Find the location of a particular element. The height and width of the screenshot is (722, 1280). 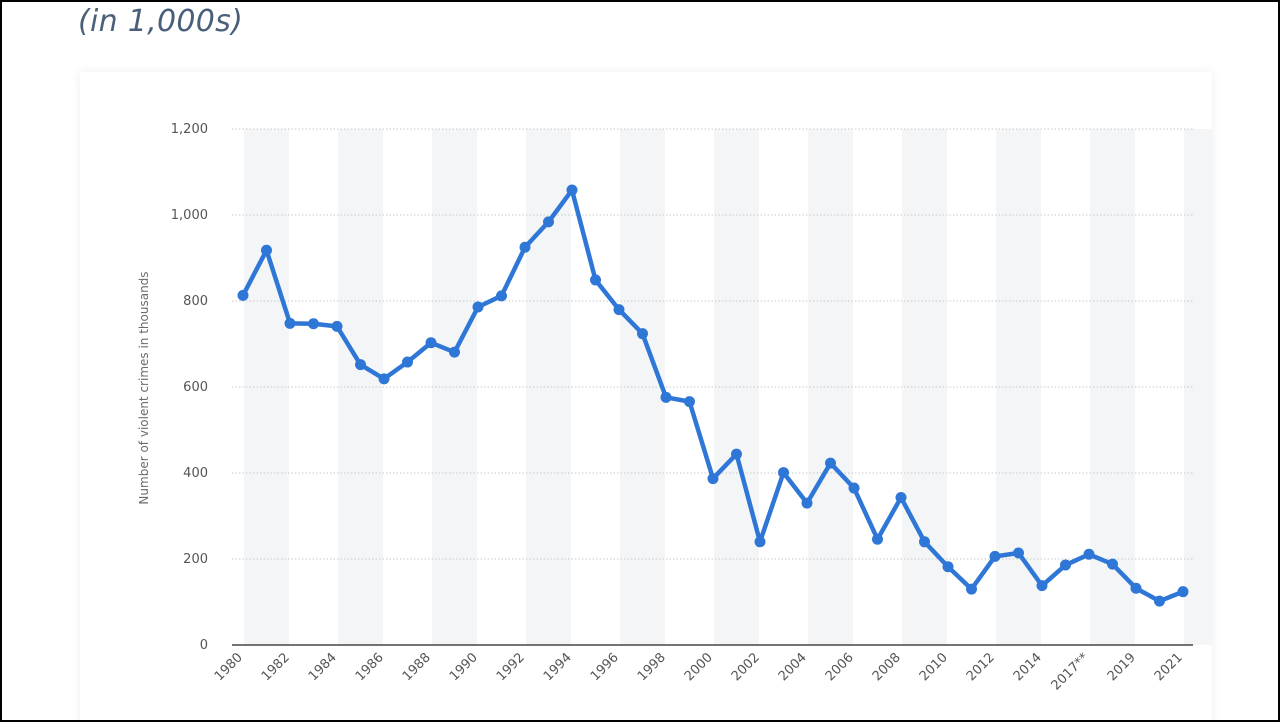

x-tick-label: 1996 is located at coordinates (605, 667).